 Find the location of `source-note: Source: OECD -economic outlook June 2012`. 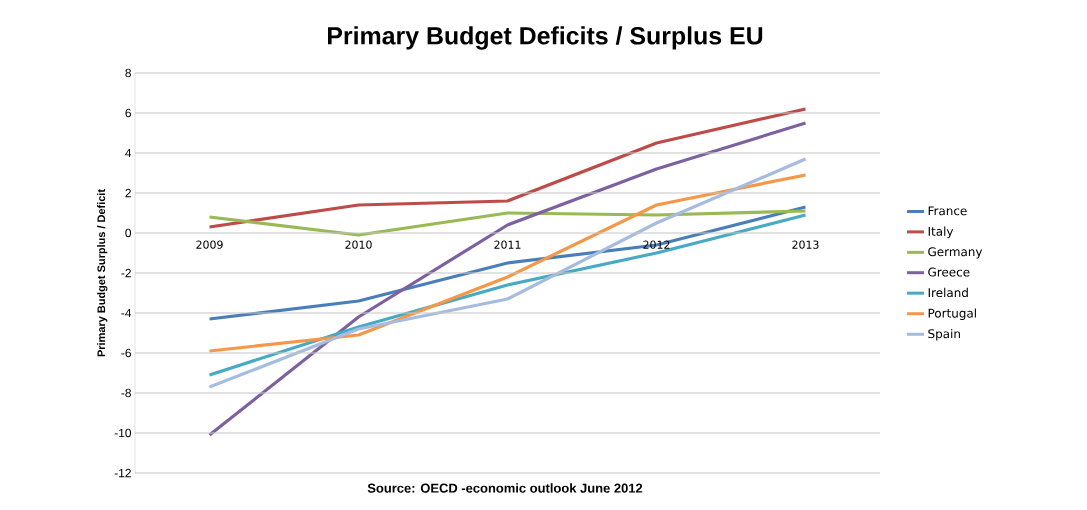

source-note: Source: OECD -economic outlook June 2012 is located at coordinates (505, 488).